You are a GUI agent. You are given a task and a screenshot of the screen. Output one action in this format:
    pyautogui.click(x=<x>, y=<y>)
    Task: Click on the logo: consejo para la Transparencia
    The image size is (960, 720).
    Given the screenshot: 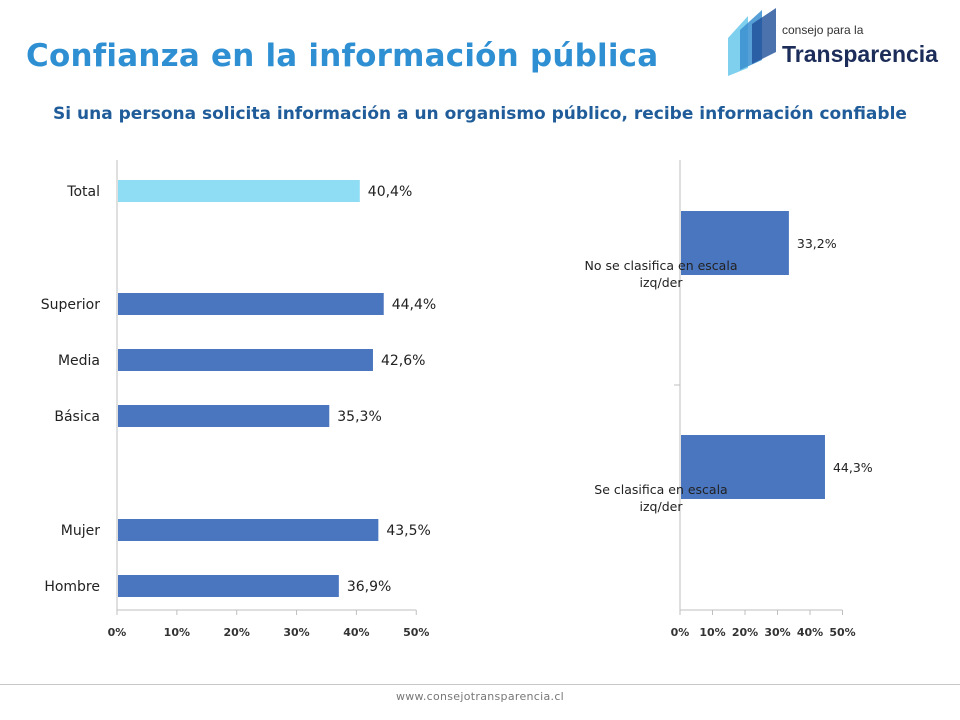 What is the action you would take?
    pyautogui.click(x=830, y=43)
    